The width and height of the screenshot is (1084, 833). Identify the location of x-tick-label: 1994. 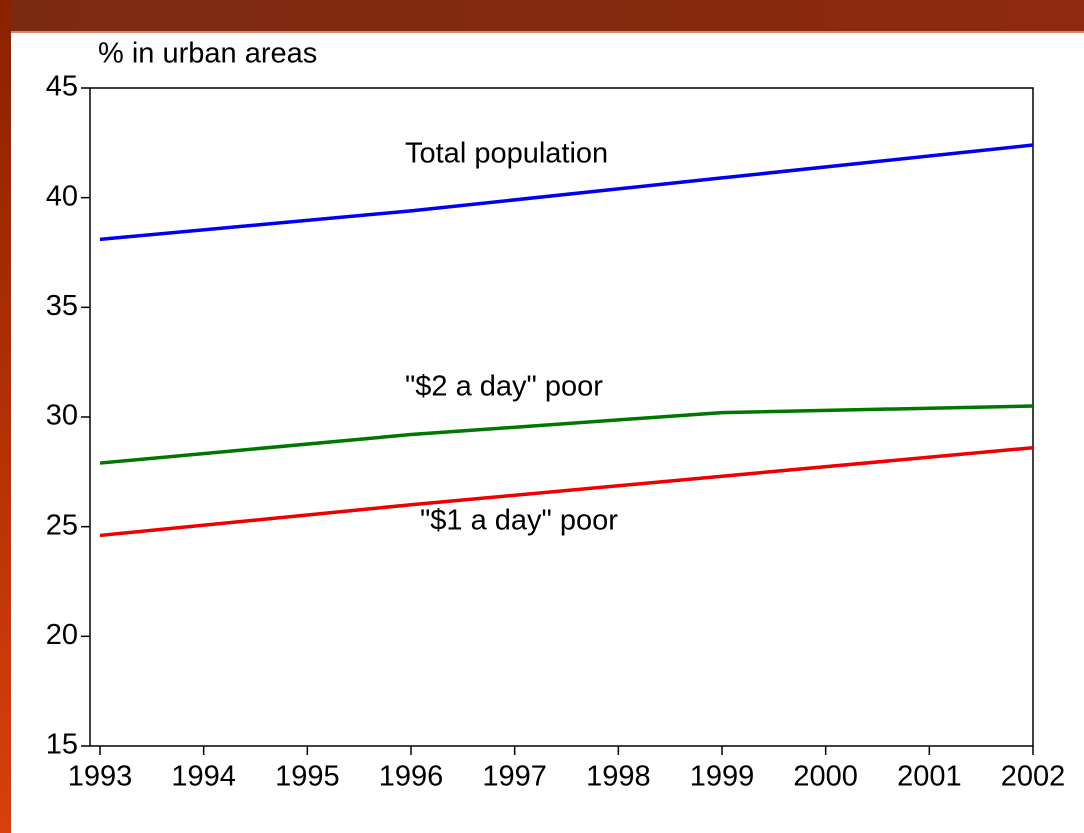
(203, 777).